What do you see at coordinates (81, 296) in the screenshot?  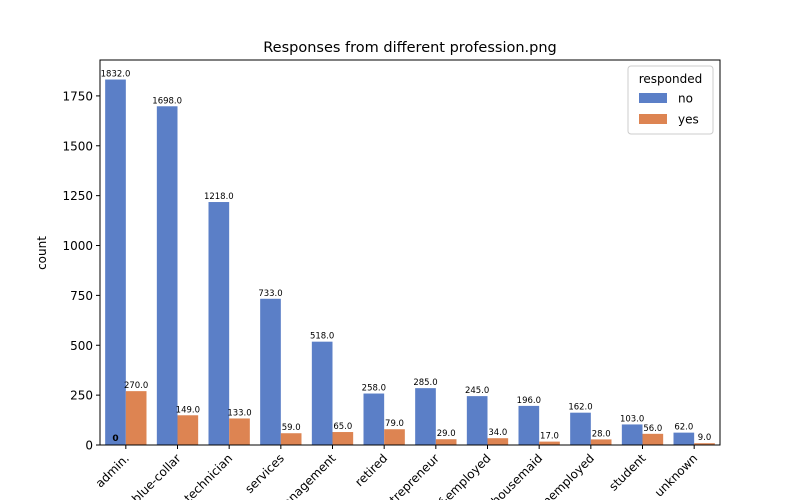 I see `y-tick-label-3: 750` at bounding box center [81, 296].